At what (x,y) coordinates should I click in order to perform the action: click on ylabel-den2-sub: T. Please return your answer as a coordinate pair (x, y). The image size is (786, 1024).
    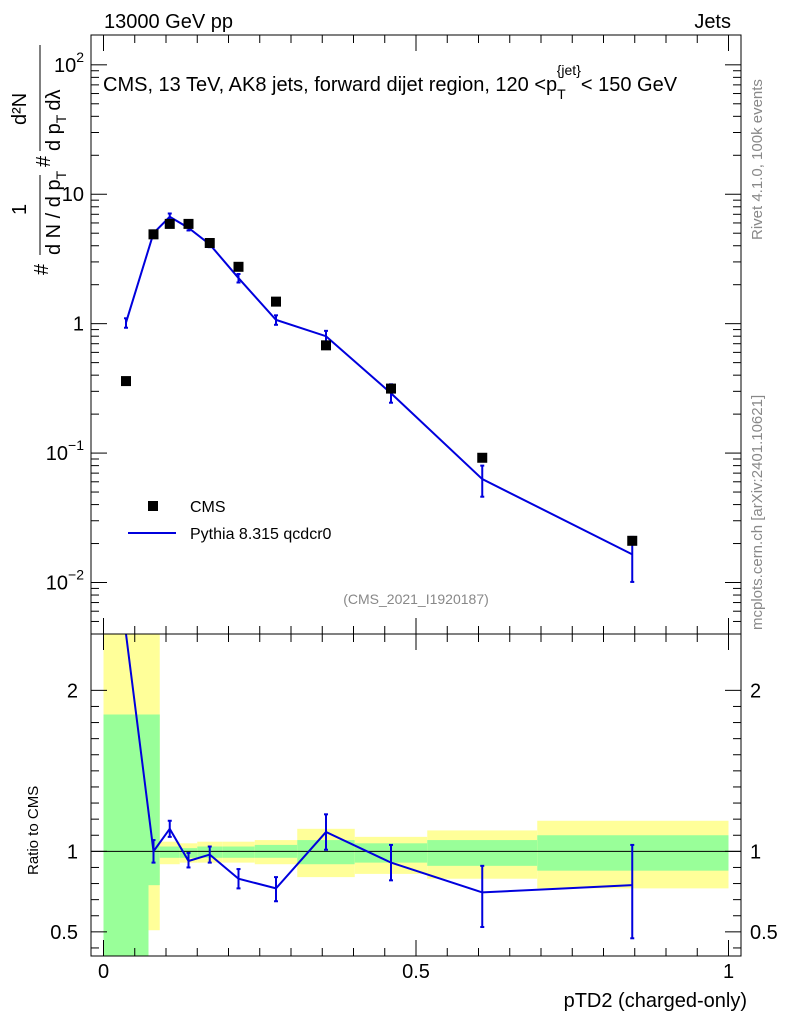
    Looking at the image, I should click on (61, 118).